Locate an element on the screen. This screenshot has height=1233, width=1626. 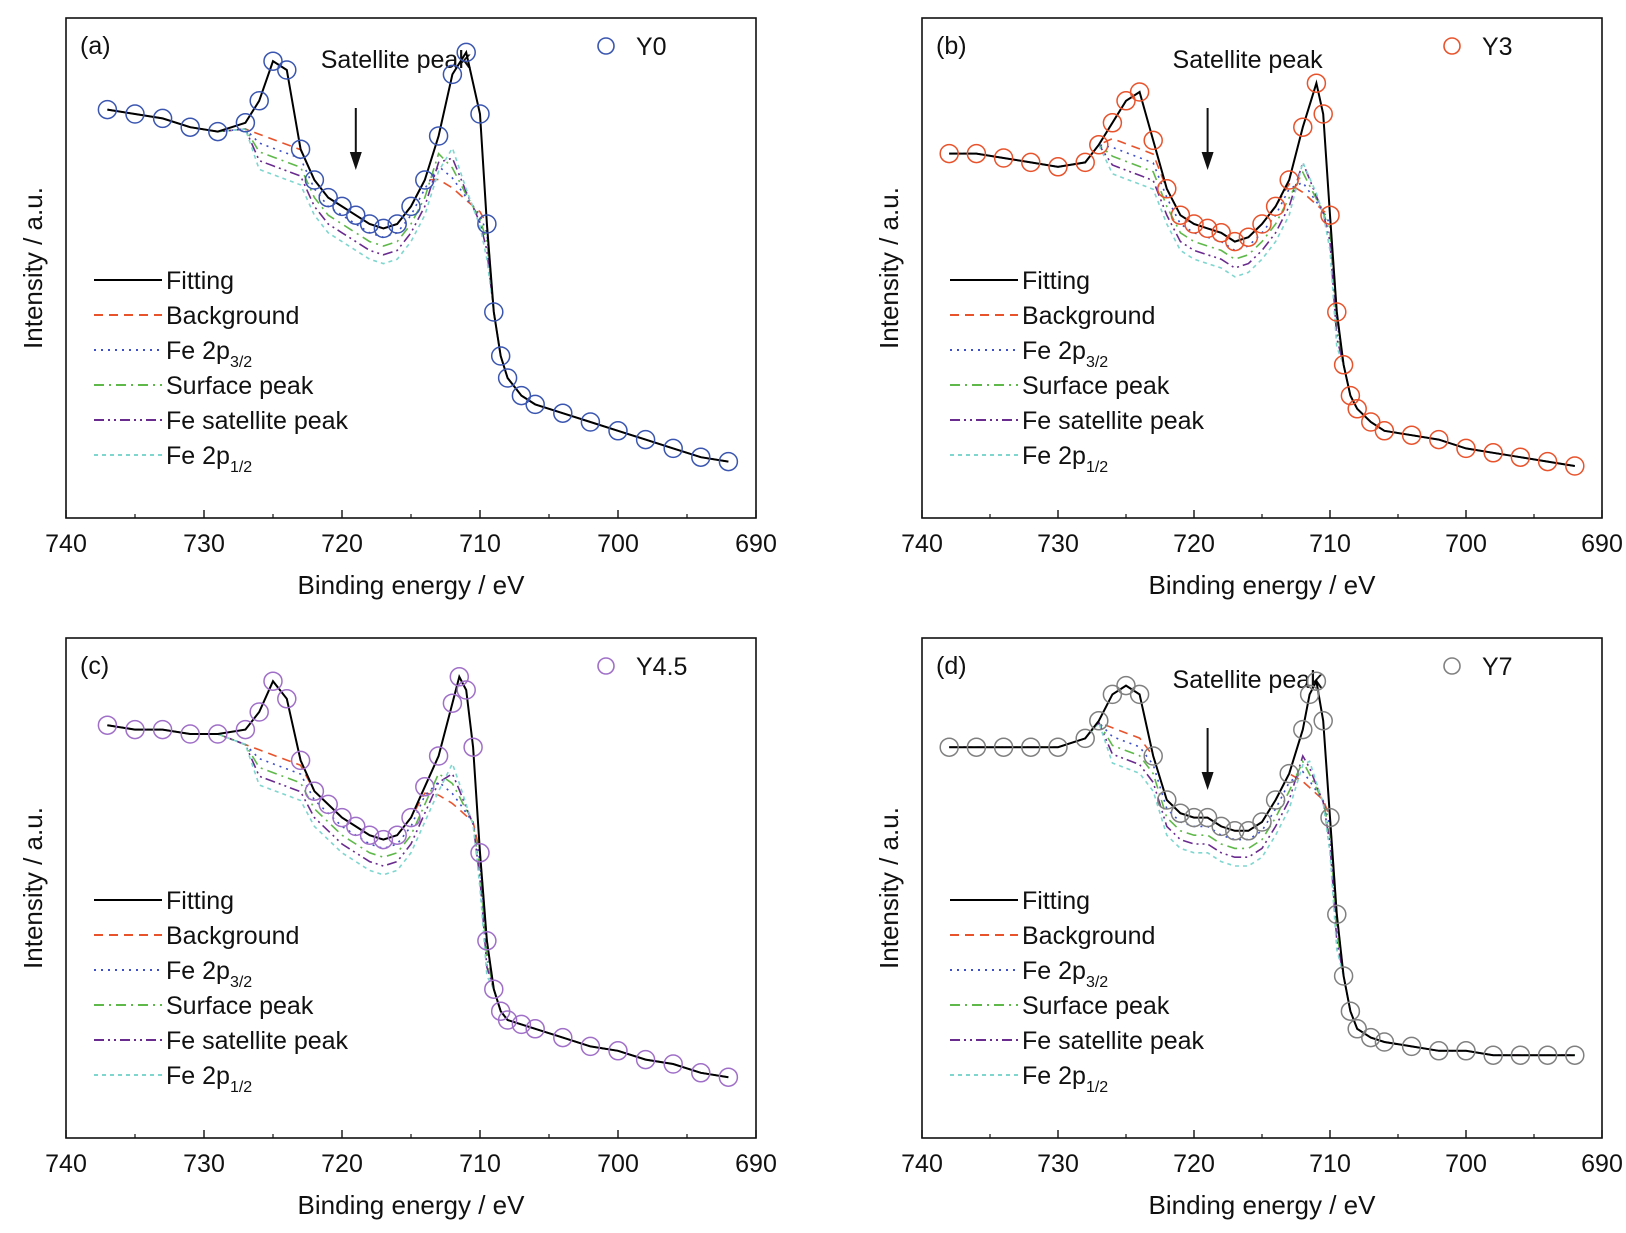
fitting-line is located at coordinates (1262, 273).